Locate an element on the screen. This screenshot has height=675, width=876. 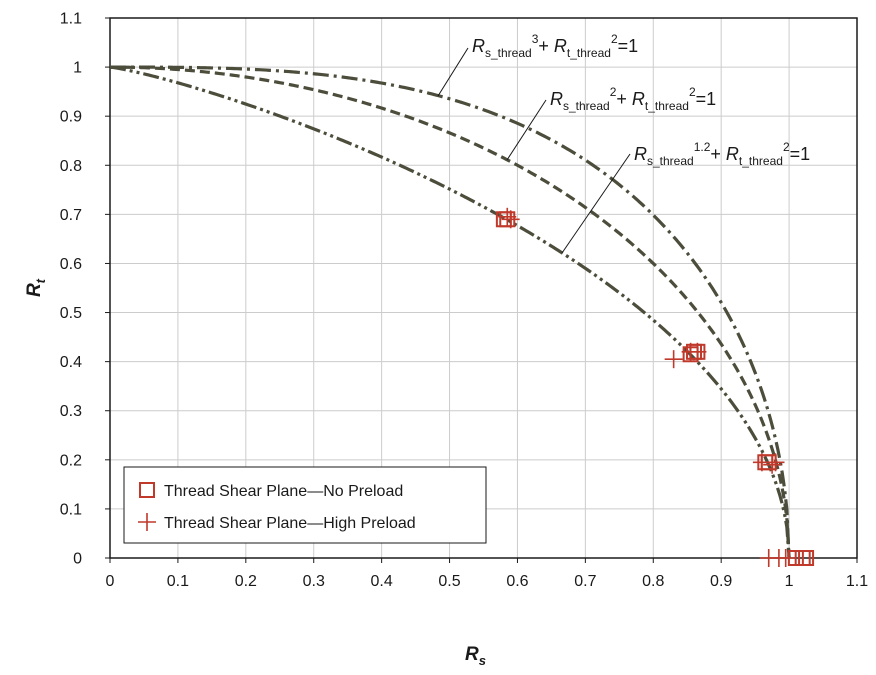
data-point-no-preload is located at coordinates (806, 558).